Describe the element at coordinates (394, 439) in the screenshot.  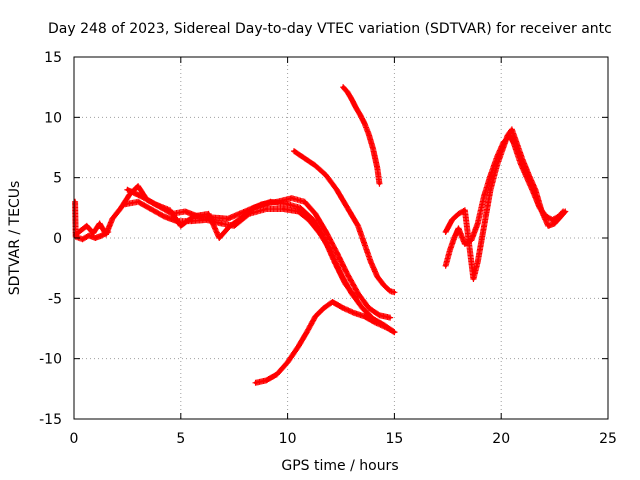
I see `x-tick-label: 15` at that location.